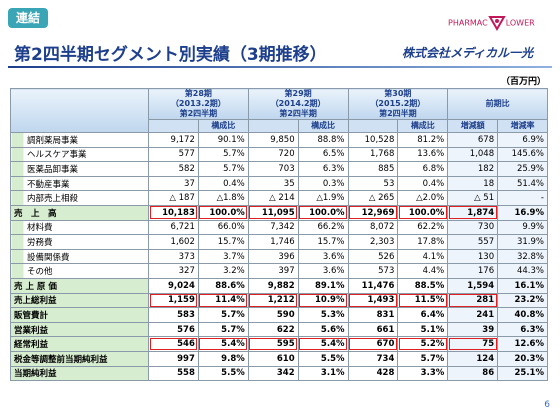 The image size is (560, 420). What do you see at coordinates (522, 315) in the screenshot?
I see `value-cell: 40.8%` at bounding box center [522, 315].